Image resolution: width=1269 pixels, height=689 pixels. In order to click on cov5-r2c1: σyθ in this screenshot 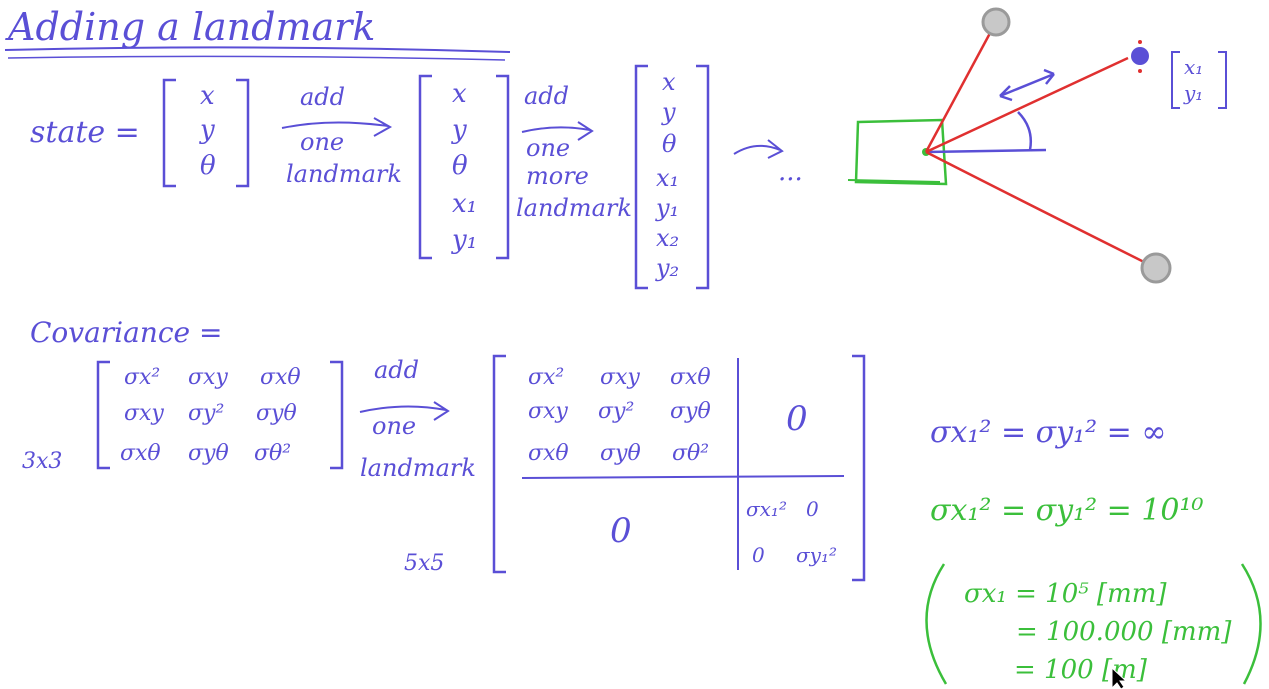, I will do `click(620, 453)`.